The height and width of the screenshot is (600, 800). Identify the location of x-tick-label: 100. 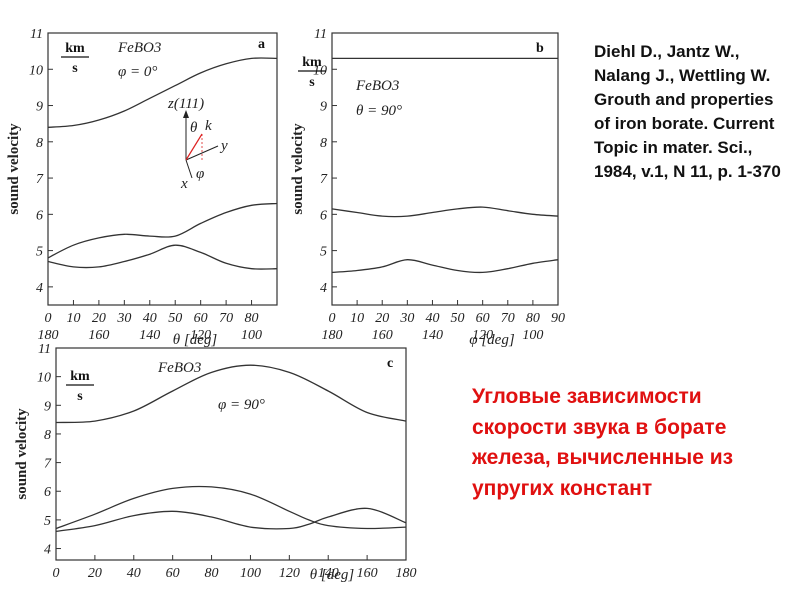
(250, 573).